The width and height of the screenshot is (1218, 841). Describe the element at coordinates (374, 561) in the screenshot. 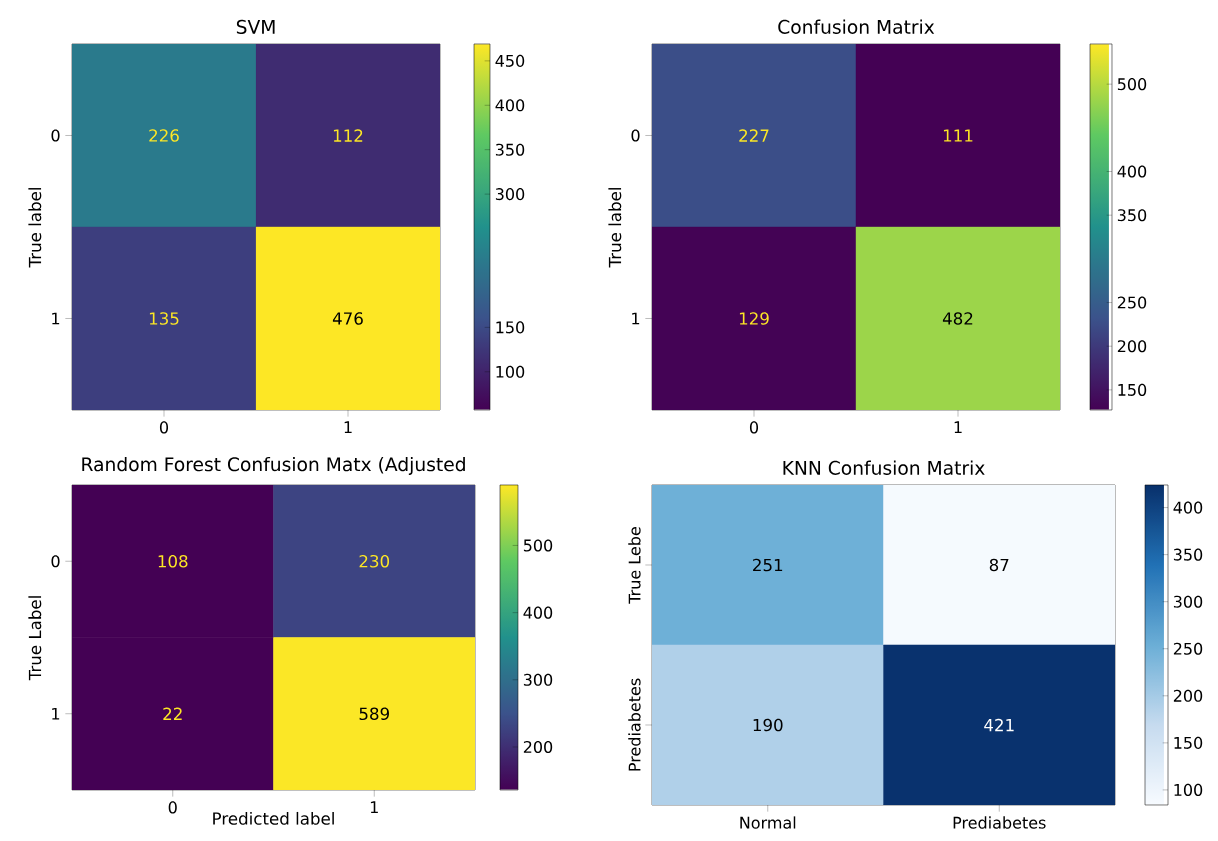

I see `data-label: 230` at that location.